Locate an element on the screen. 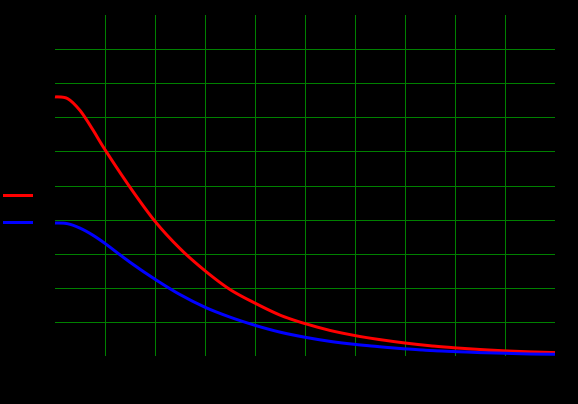 The image size is (578, 404). legend-swatch-blue is located at coordinates (18, 222).